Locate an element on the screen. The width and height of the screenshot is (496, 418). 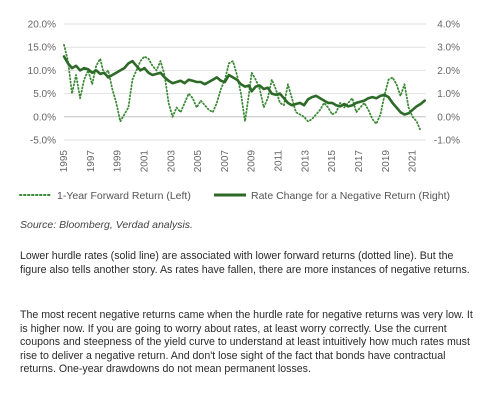
x-tick-label: 2001 is located at coordinates (144, 161).